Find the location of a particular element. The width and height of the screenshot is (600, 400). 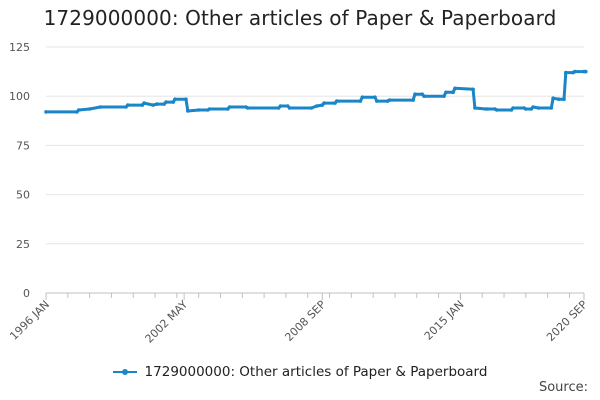

y-axis-tick-labels: 0 25 50 75 100 125 is located at coordinates (19, 170).